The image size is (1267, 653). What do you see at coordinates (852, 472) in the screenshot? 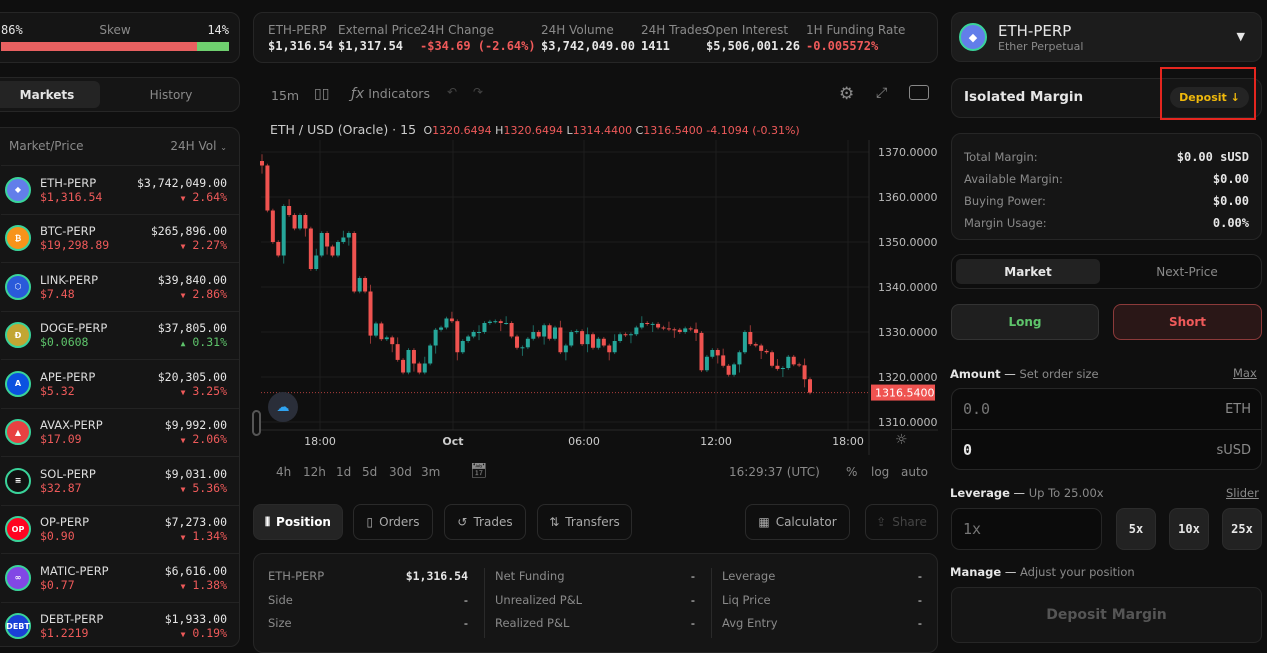
I see `percent-scale-toggle: %` at bounding box center [852, 472].